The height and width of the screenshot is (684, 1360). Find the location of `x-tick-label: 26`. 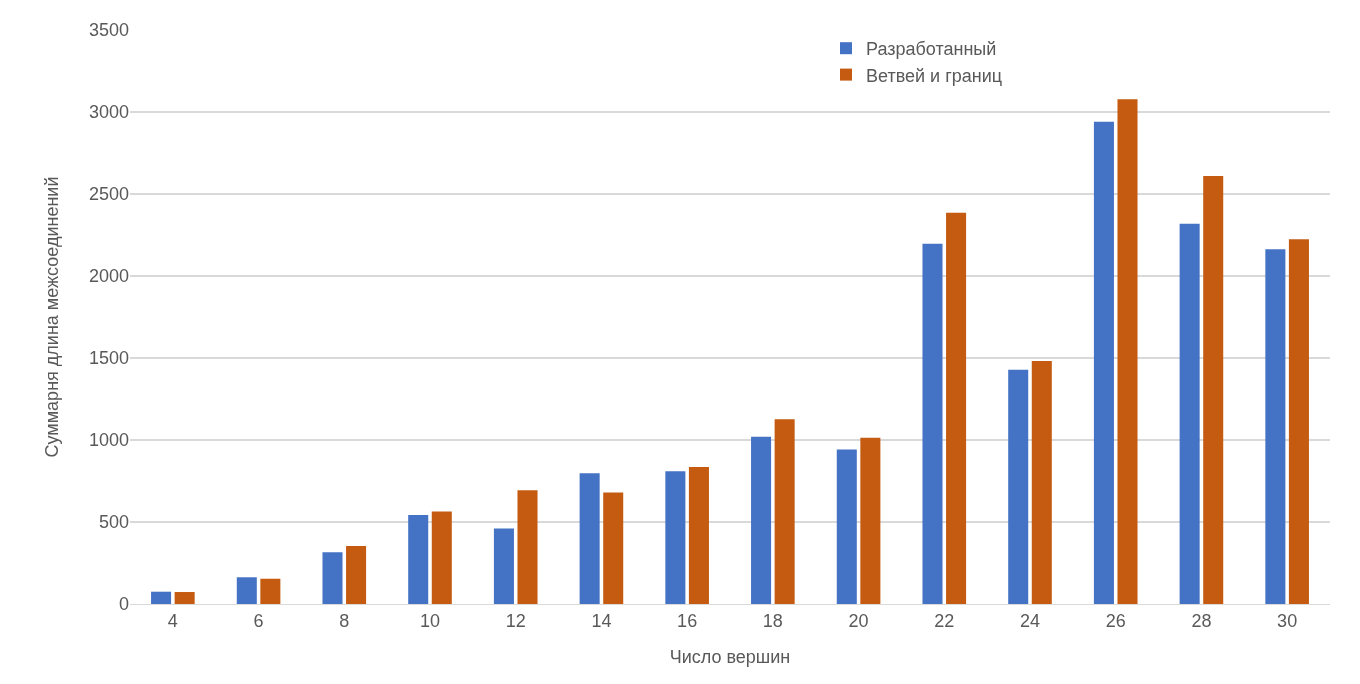

x-tick-label: 26 is located at coordinates (1115, 620).